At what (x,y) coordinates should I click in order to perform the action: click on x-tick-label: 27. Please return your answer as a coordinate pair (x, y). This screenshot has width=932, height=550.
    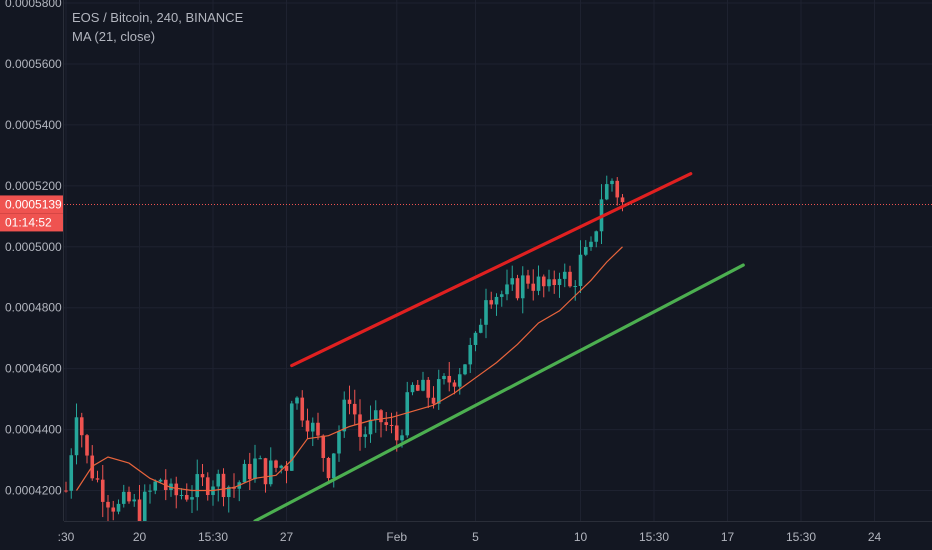
    Looking at the image, I should click on (287, 537).